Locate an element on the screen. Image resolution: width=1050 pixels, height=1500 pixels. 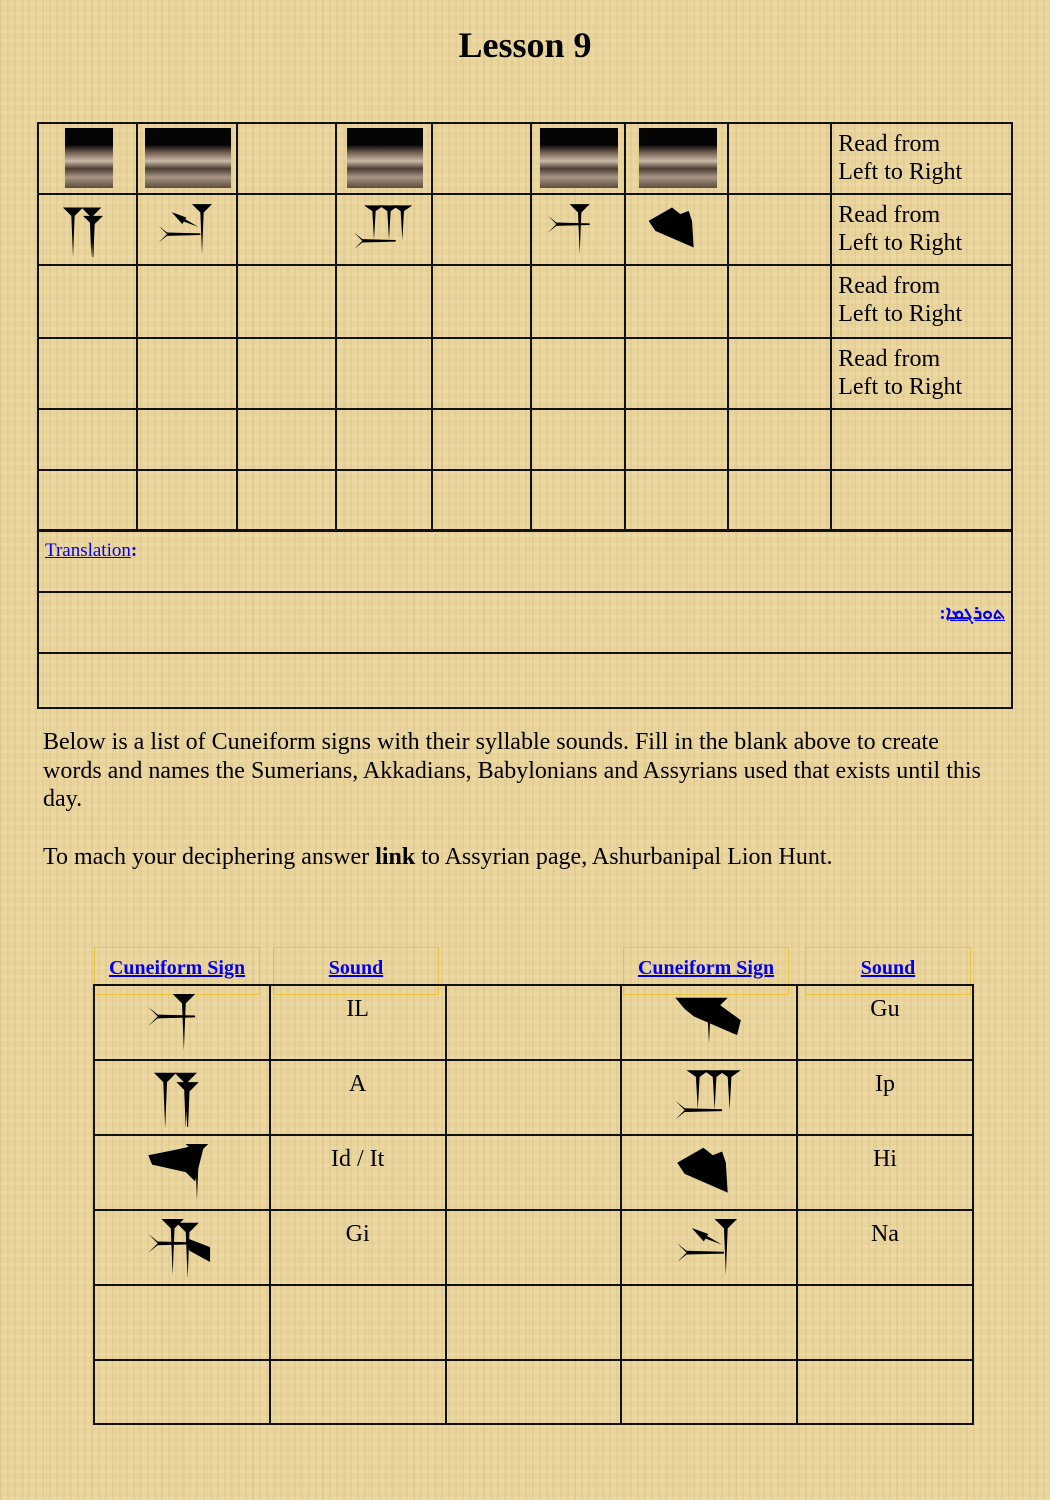
right-sound: Gu is located at coordinates (885, 1022).